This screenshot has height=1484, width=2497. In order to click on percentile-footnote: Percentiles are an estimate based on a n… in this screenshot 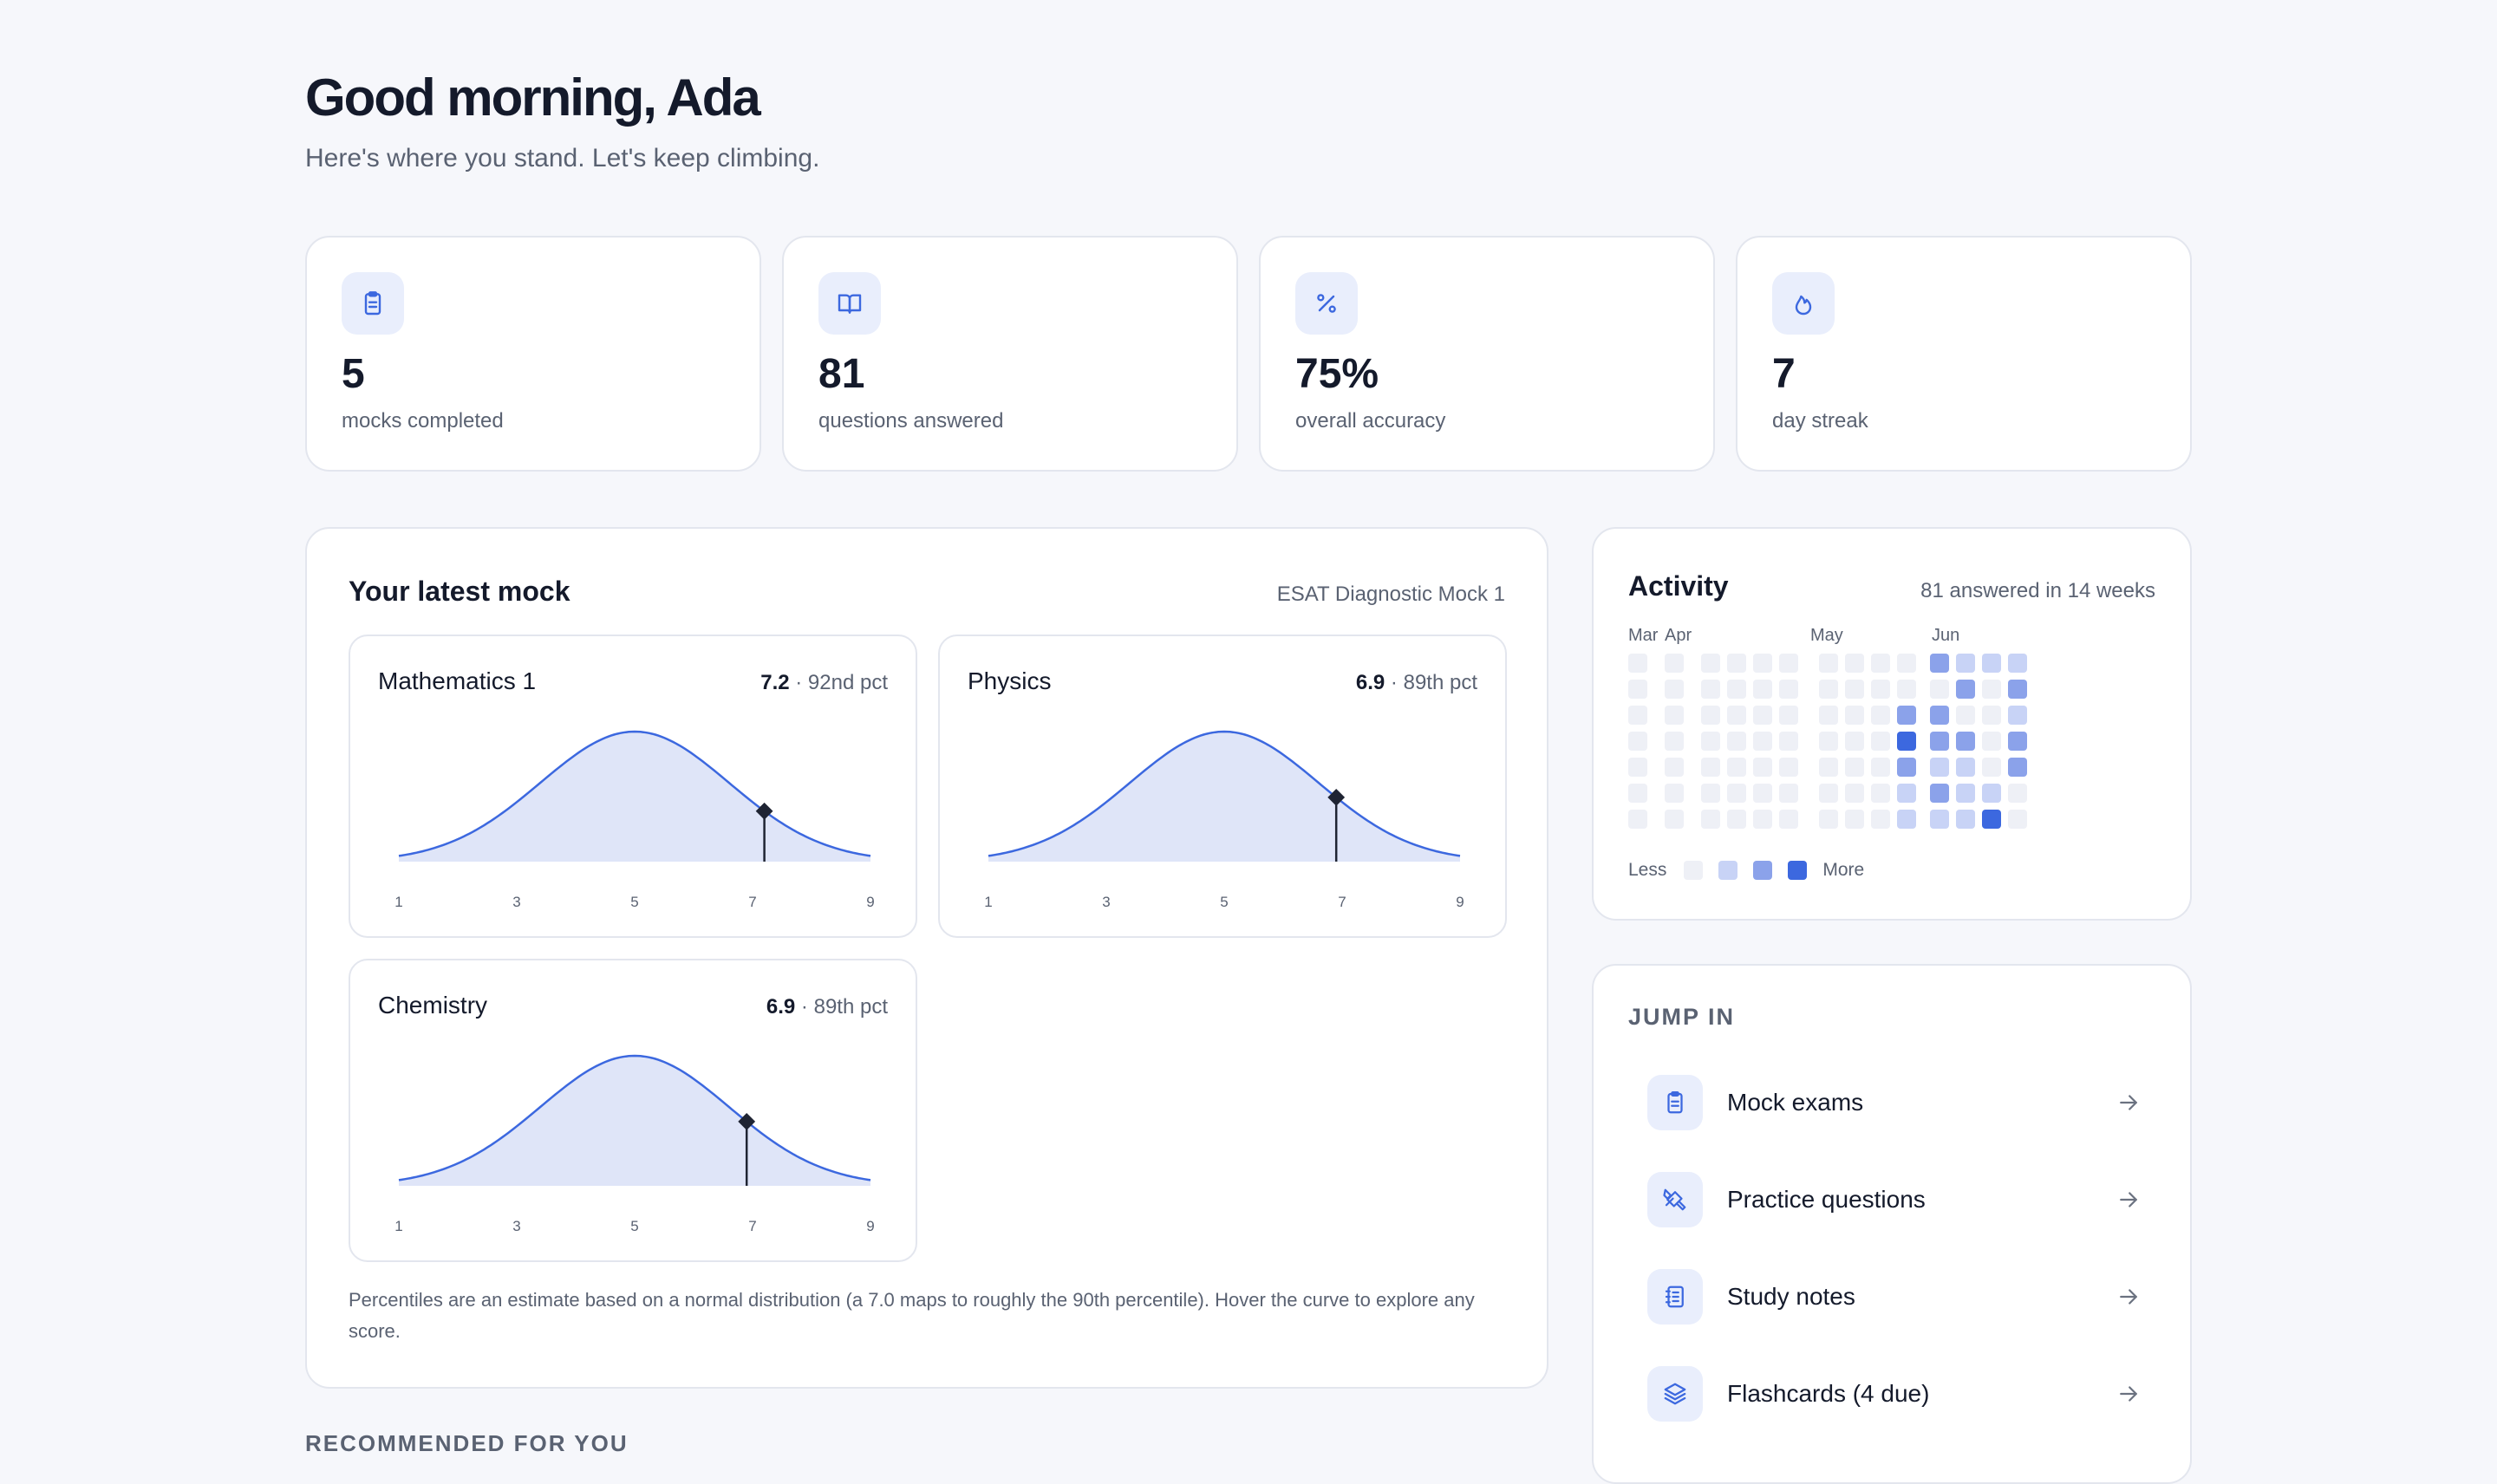, I will do `click(912, 1315)`.